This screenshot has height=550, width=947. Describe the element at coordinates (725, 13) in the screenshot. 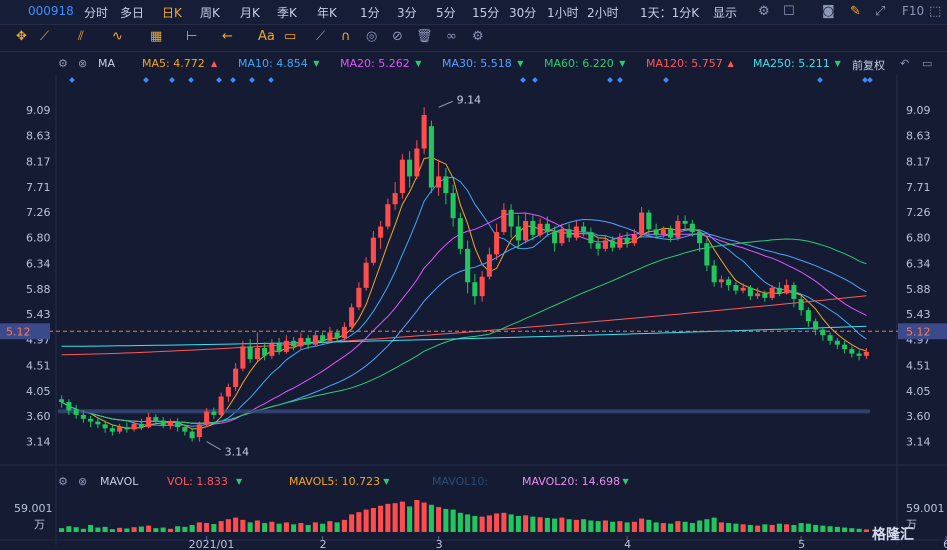

I see `tab-15: 显示` at that location.